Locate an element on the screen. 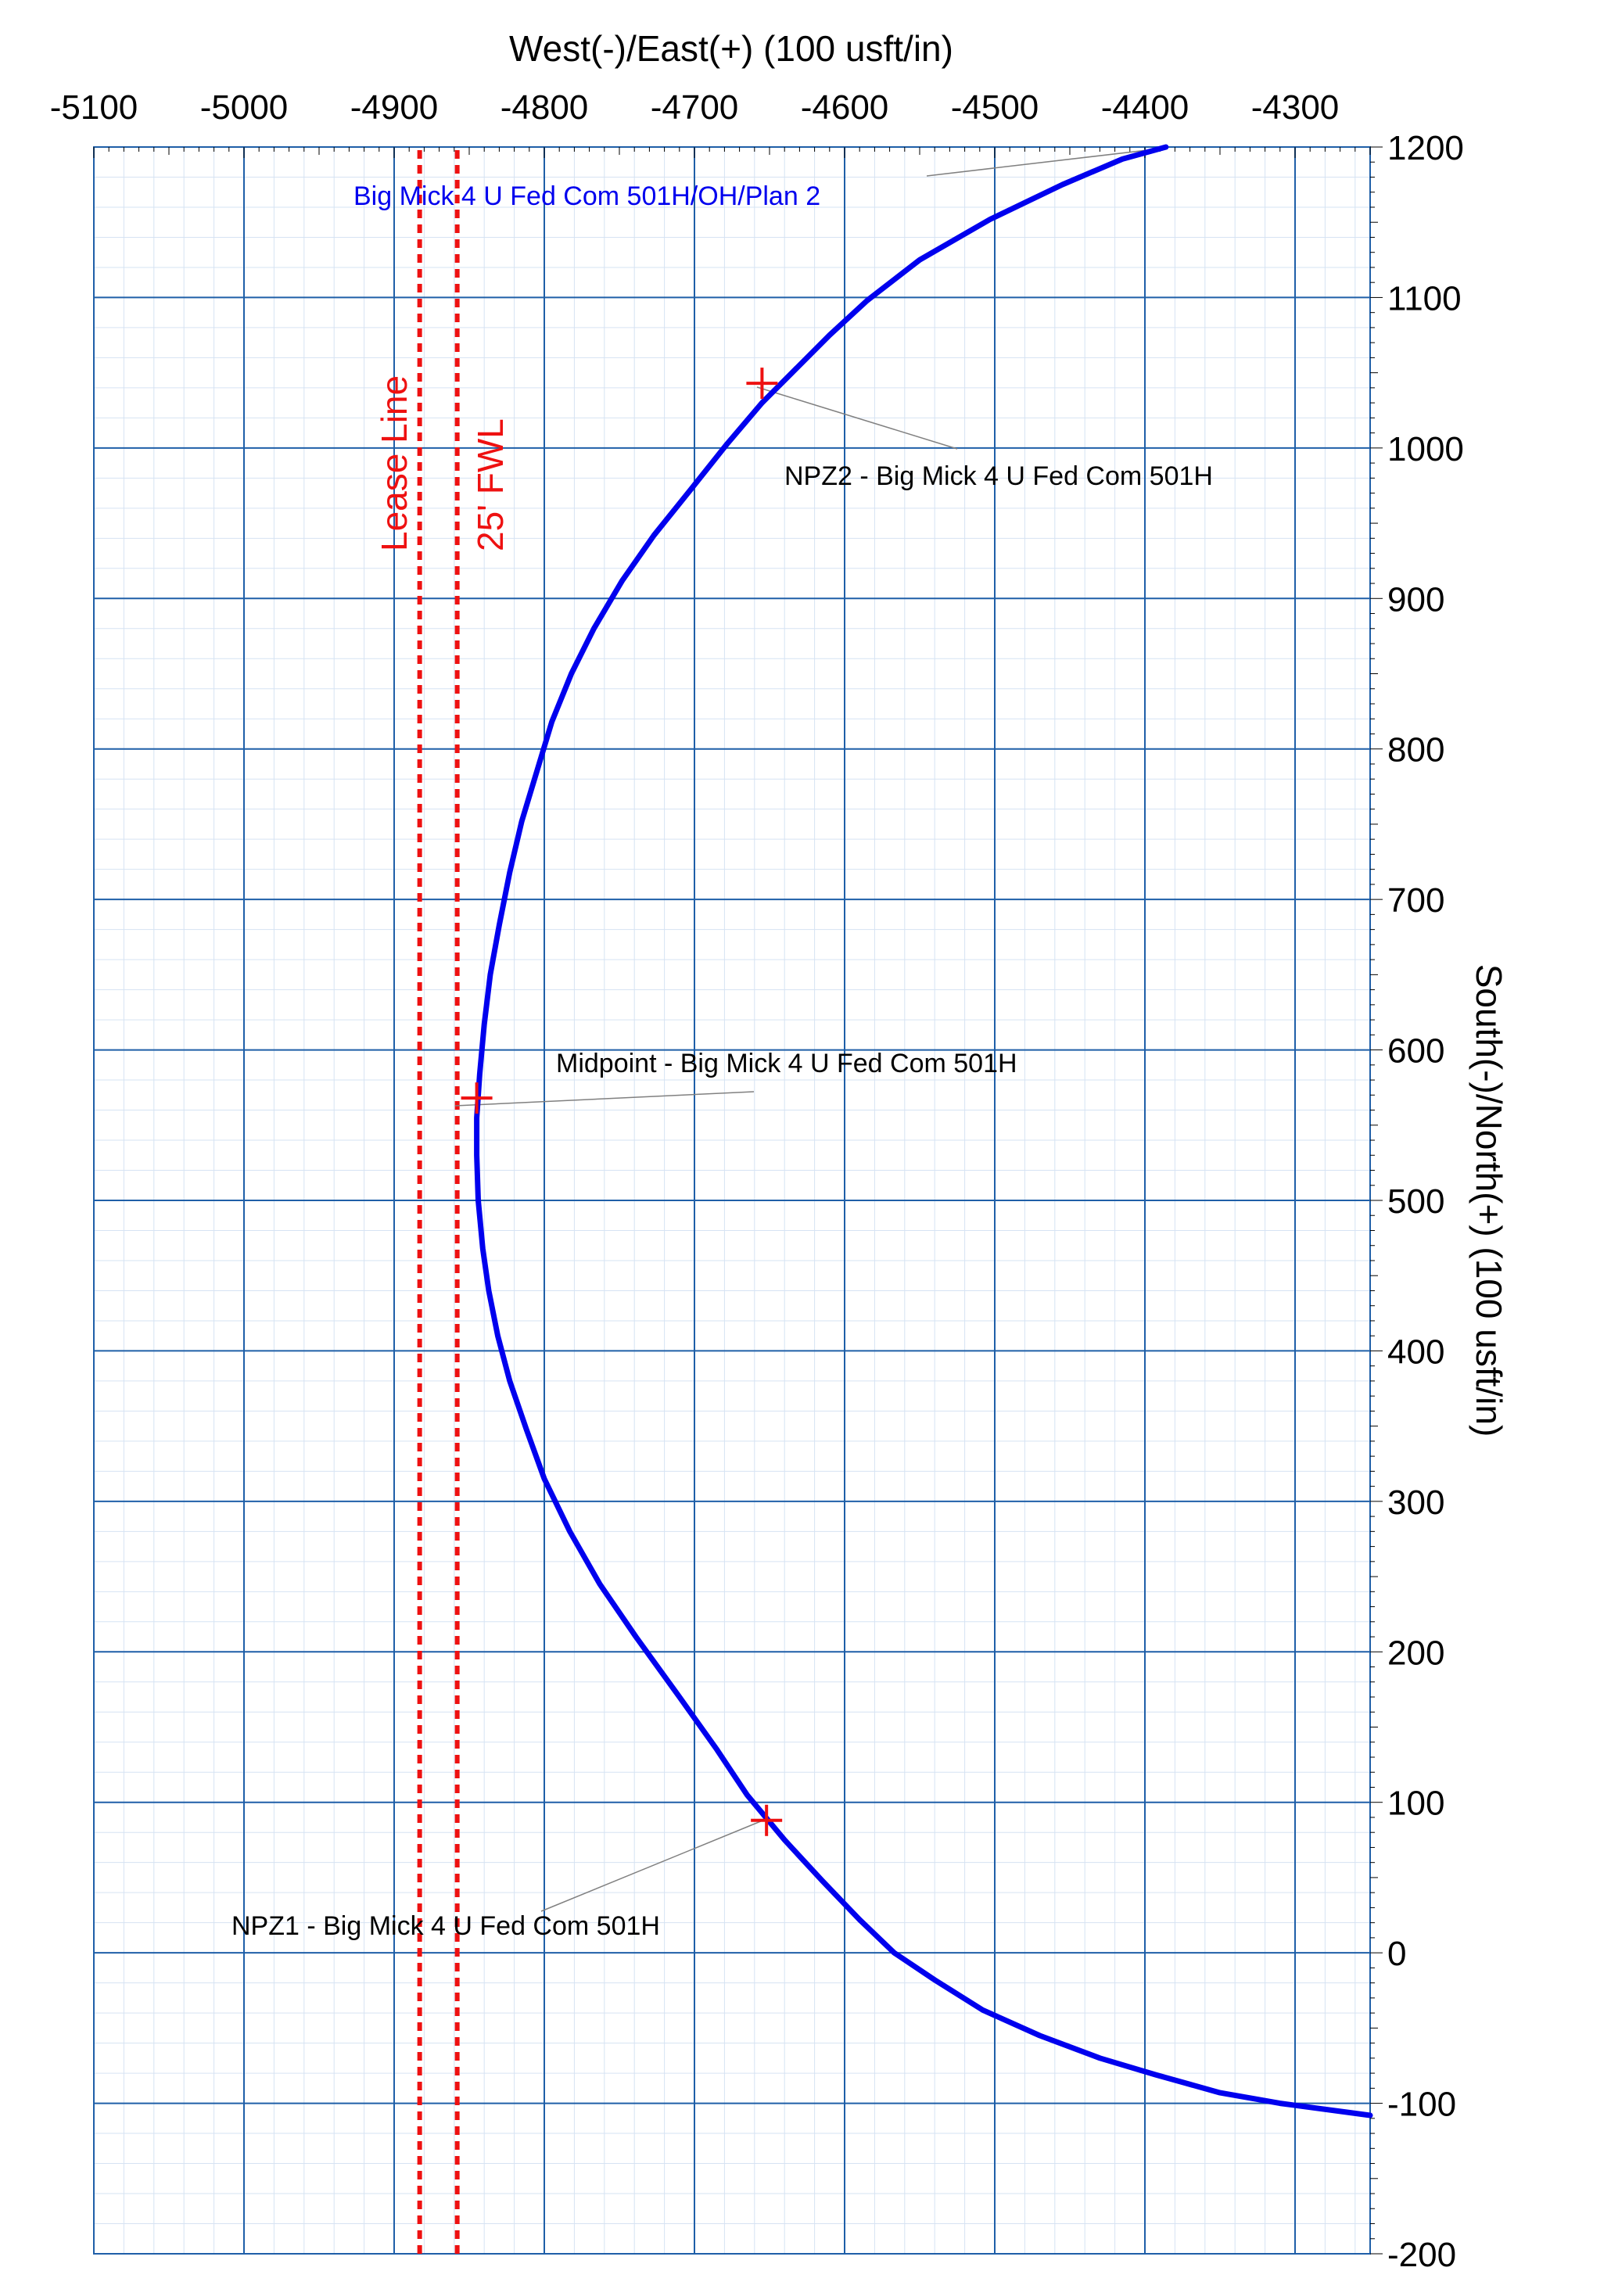  midpoint-label-leader is located at coordinates (604, 1099).